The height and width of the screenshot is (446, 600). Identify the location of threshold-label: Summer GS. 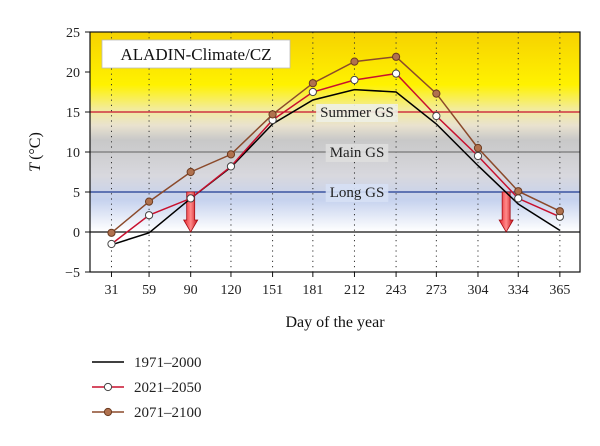
(357, 113).